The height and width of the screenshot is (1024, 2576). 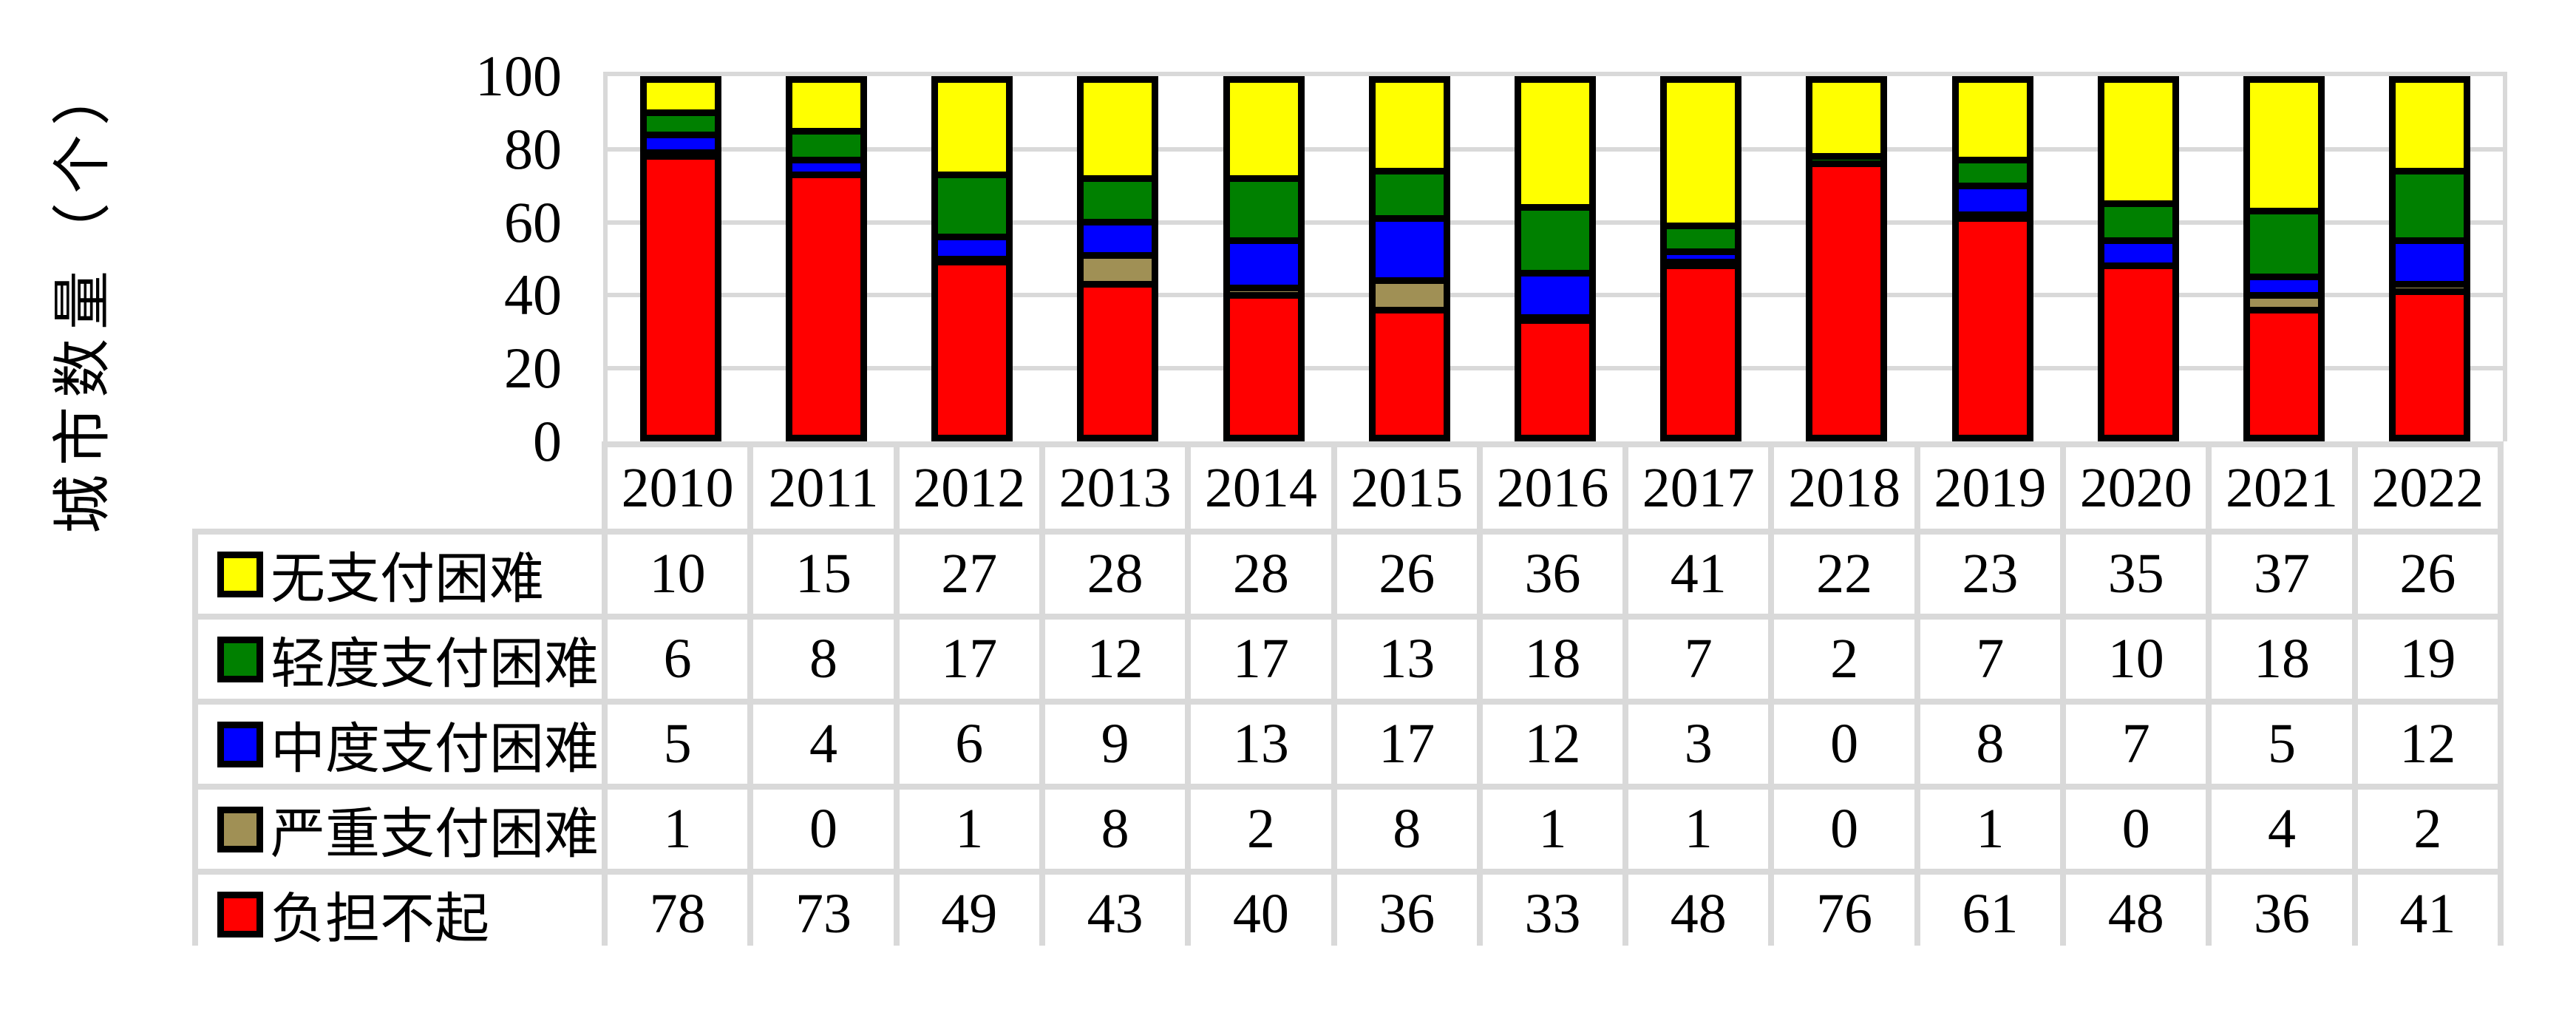 What do you see at coordinates (1552, 659) in the screenshot?
I see `value-cell-轻度支付困难-2016: 18` at bounding box center [1552, 659].